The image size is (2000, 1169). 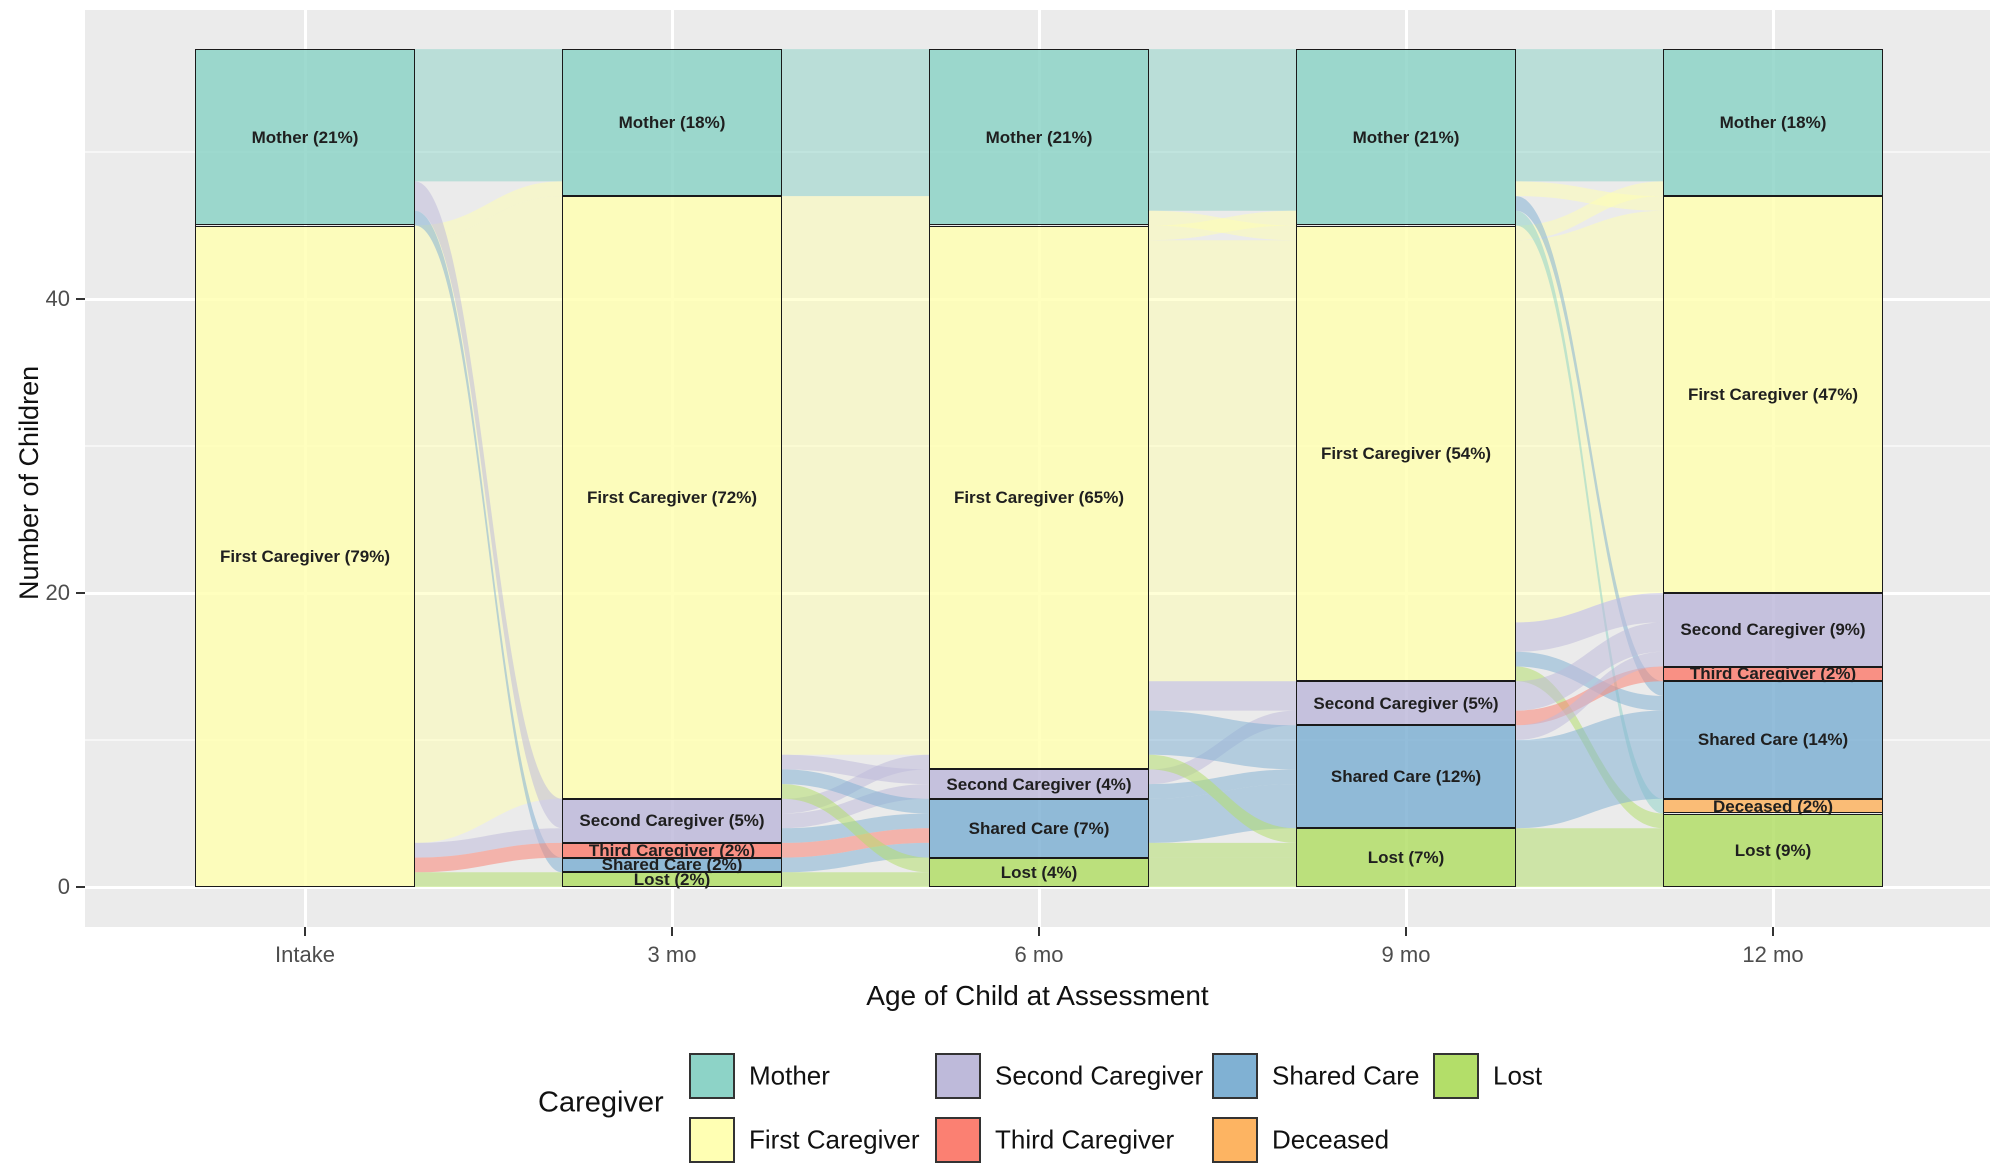 What do you see at coordinates (1518, 1075) in the screenshot?
I see `legend-label-lost: Lost` at bounding box center [1518, 1075].